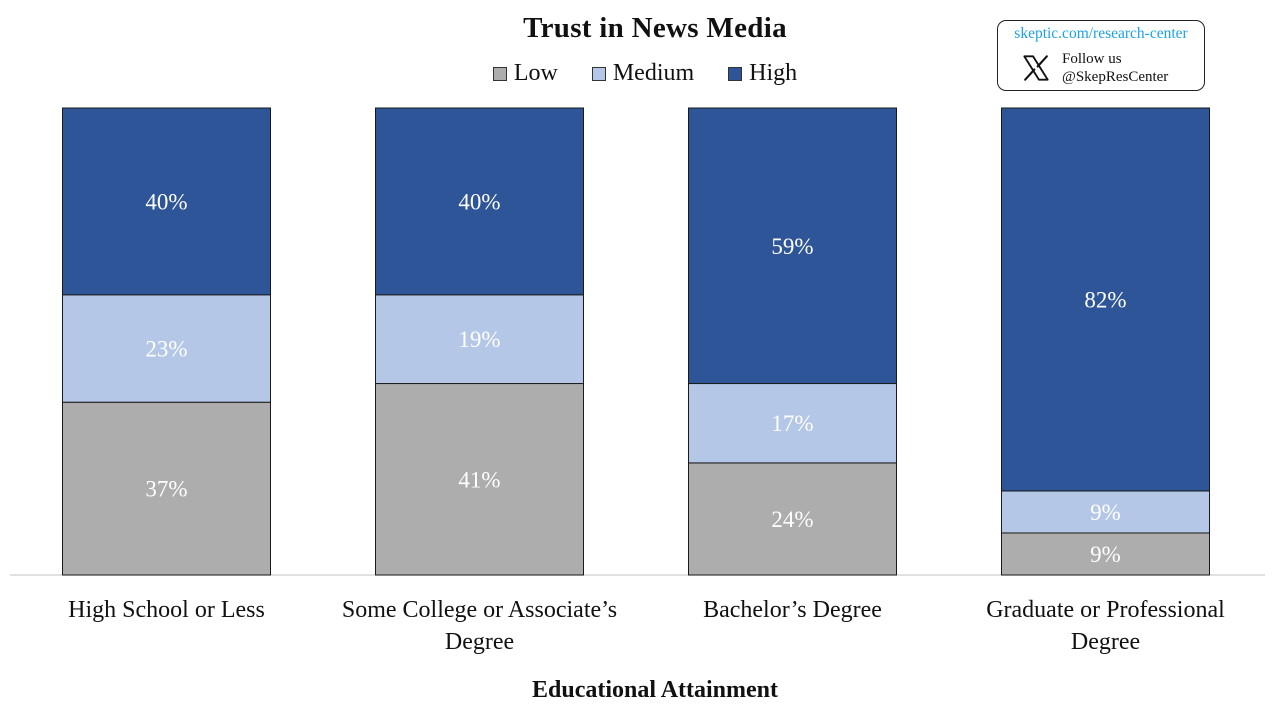 Image resolution: width=1280 pixels, height=720 pixels. I want to click on follow-text: Follow us, so click(1092, 59).